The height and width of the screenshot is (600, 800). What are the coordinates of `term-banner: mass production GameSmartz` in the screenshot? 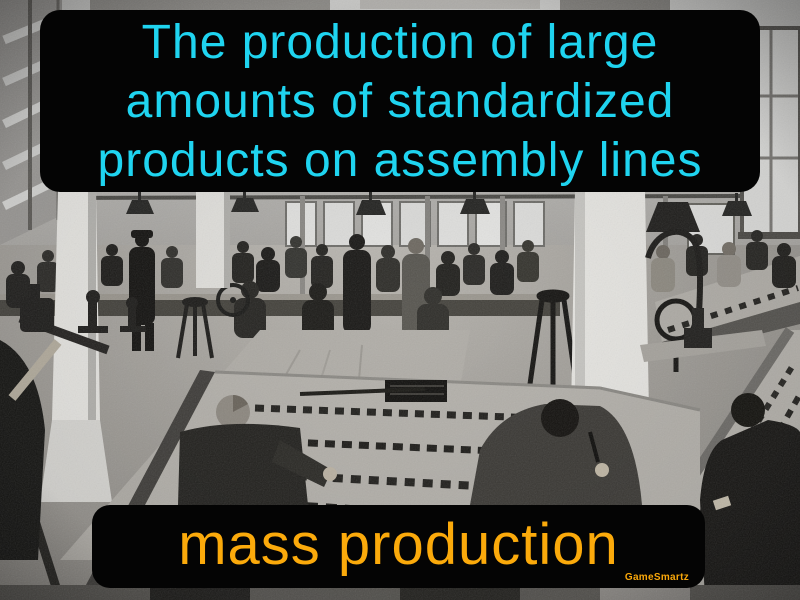 It's located at (398, 546).